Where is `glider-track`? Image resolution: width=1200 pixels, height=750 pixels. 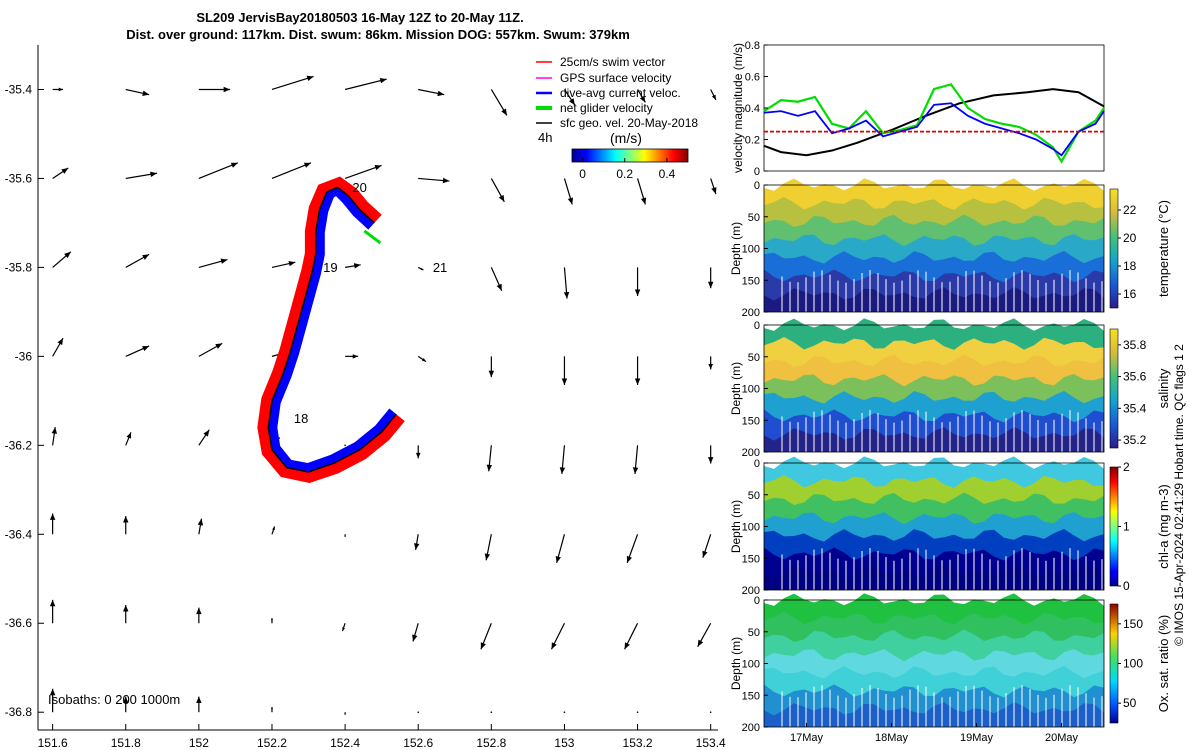
glider-track is located at coordinates (331, 329).